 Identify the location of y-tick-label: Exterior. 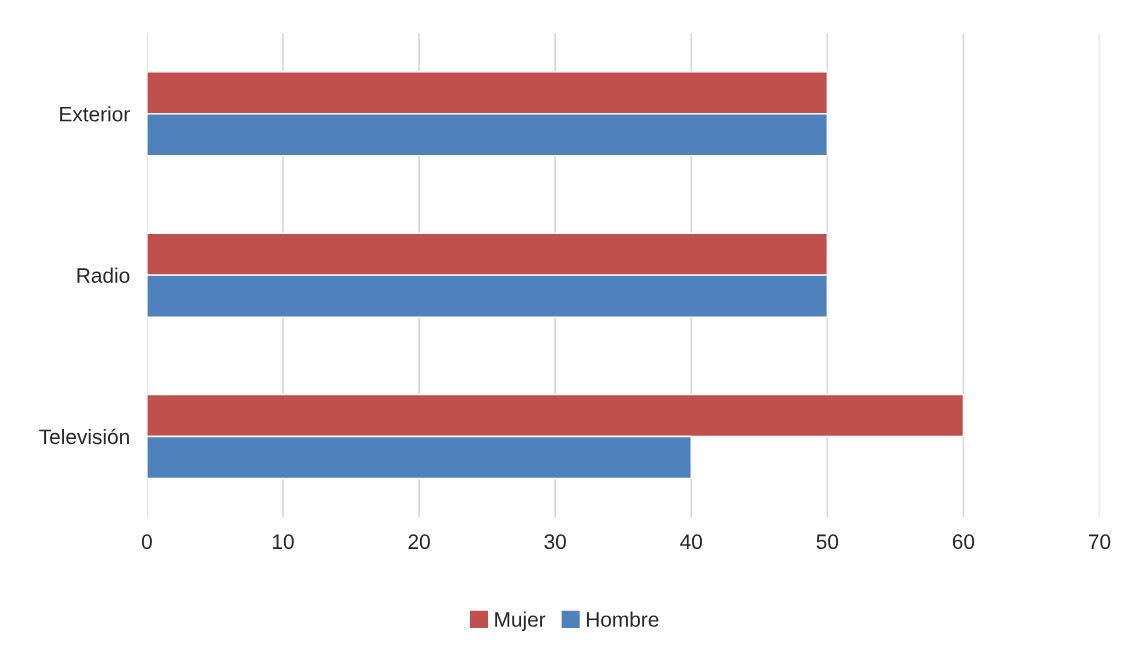
(95, 114).